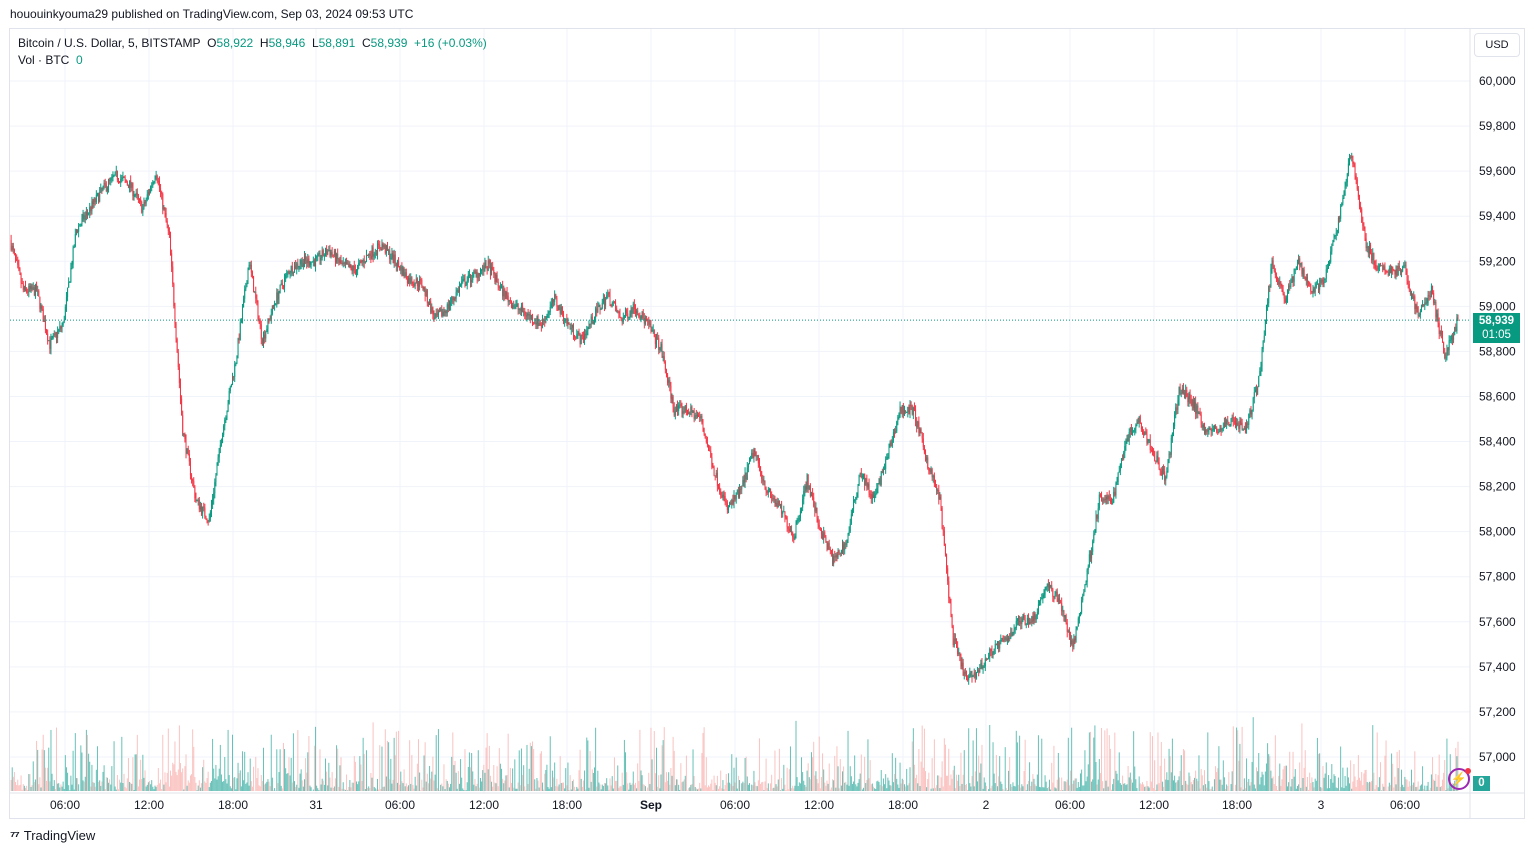  Describe the element at coordinates (1459, 779) in the screenshot. I see `lightning-icon: ⚡` at that location.